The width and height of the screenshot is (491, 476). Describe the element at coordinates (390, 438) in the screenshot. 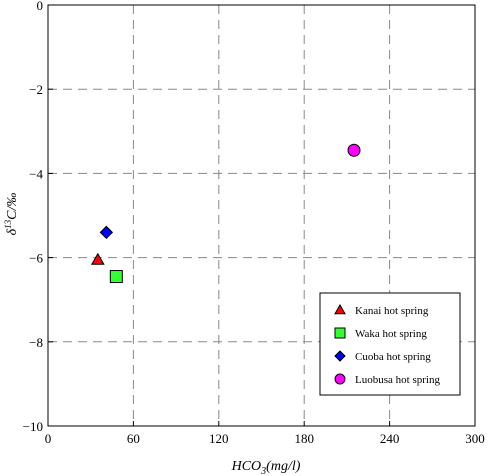

I see `x-tick-label: 240` at that location.